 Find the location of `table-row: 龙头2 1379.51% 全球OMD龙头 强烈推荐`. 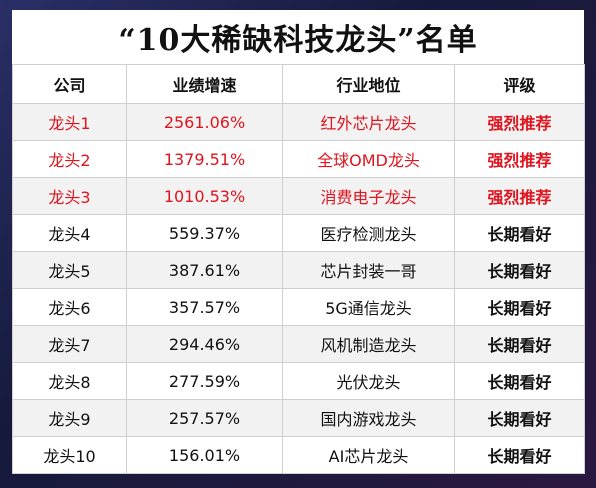

table-row: 龙头2 1379.51% 全球OMD龙头 强烈推荐 is located at coordinates (298, 159).